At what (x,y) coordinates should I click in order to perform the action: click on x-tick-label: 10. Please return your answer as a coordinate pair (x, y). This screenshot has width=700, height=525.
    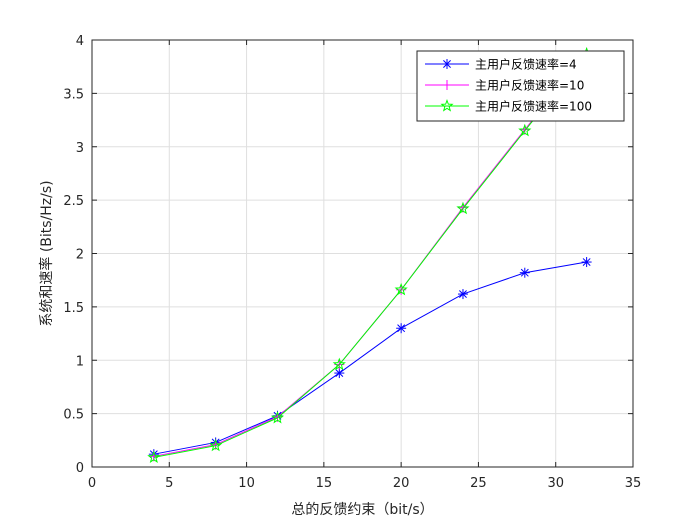
    Looking at the image, I should click on (246, 483).